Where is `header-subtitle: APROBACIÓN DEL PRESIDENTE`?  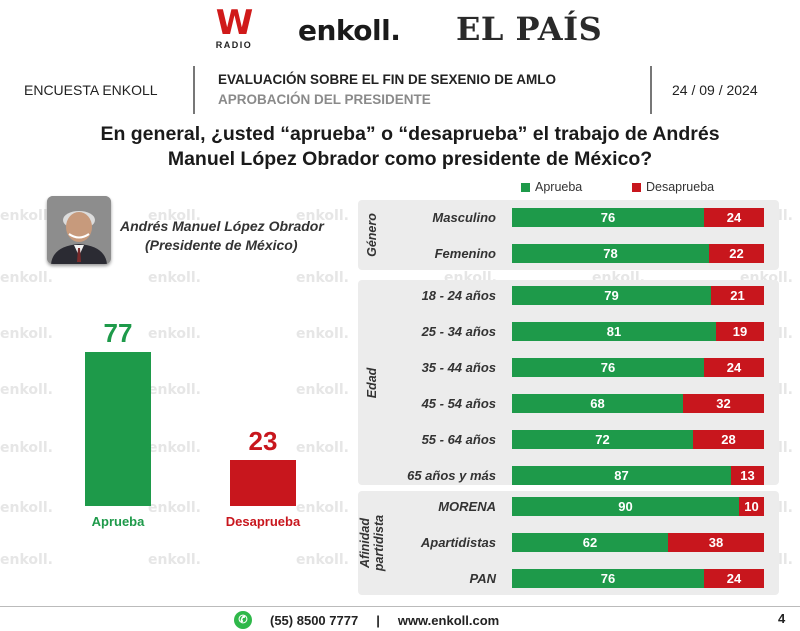 header-subtitle: APROBACIÓN DEL PRESIDENTE is located at coordinates (324, 99).